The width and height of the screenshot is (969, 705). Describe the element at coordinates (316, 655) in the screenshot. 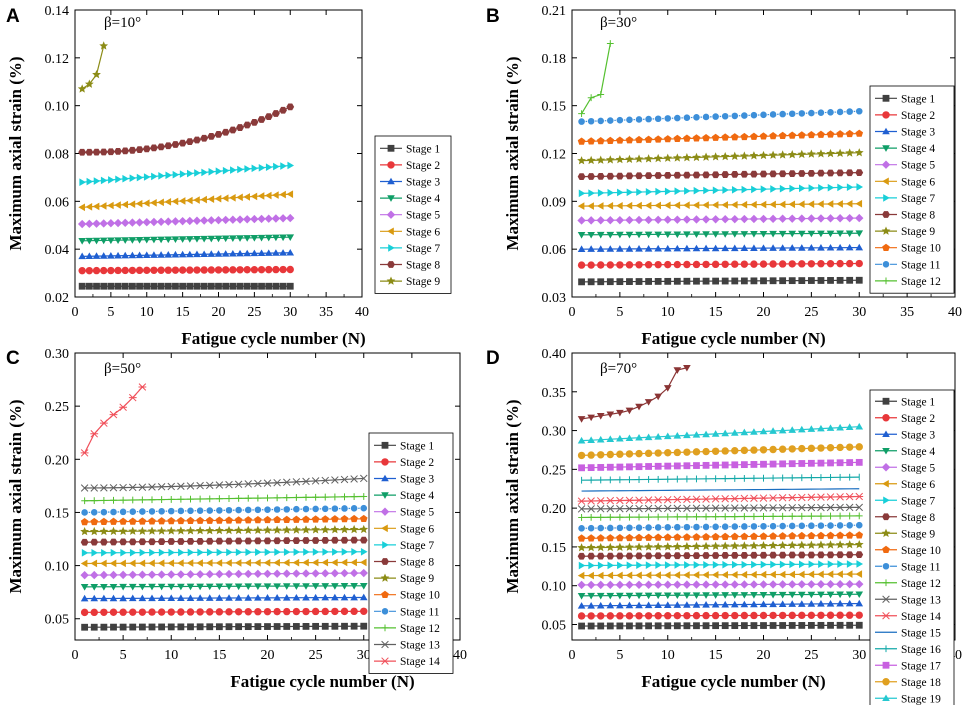

I see `x-tick-label: 25` at that location.